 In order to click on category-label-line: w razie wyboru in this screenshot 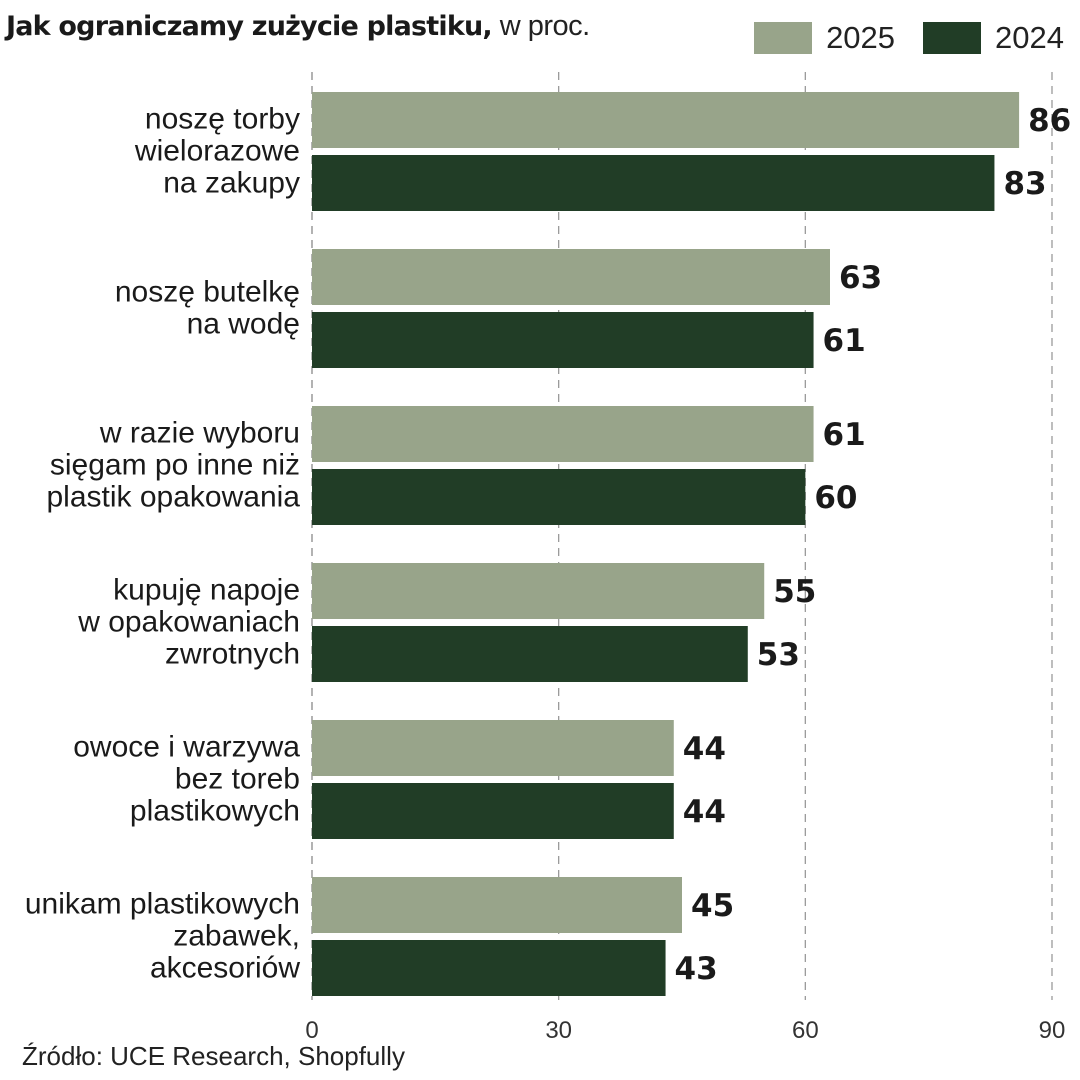, I will do `click(199, 433)`.